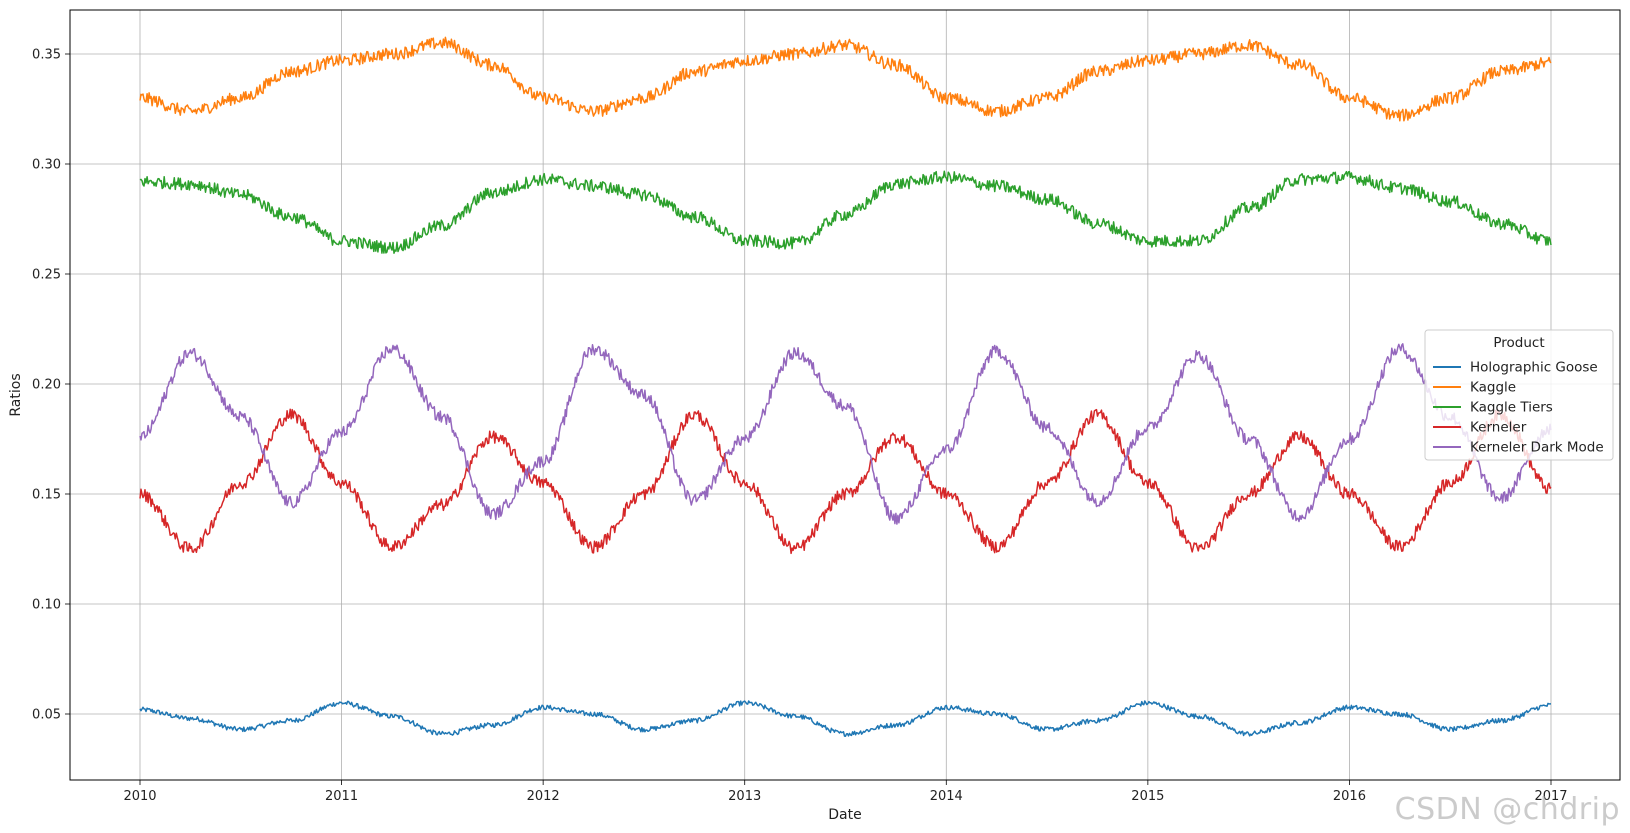  Describe the element at coordinates (46, 495) in the screenshot. I see `y-tick-label: 0.15` at that location.